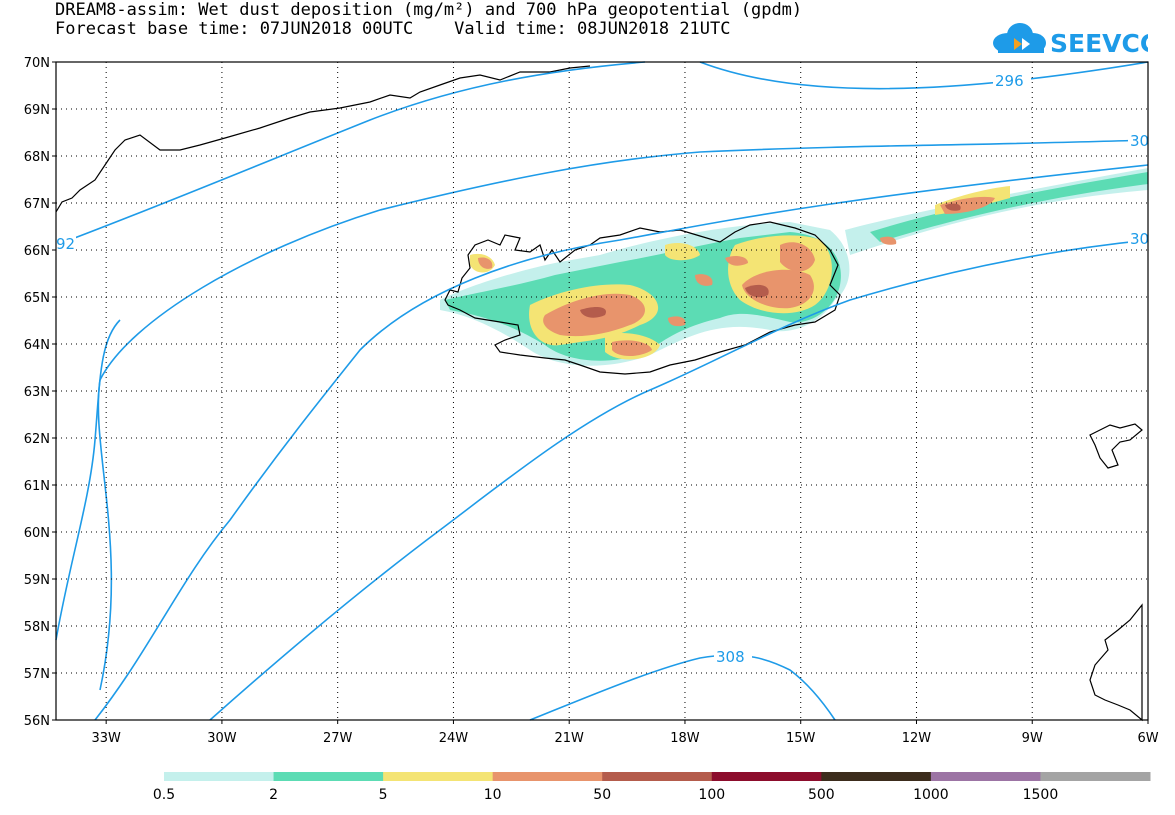  Describe the element at coordinates (821, 795) in the screenshot. I see `colorbar-label: 500` at that location.